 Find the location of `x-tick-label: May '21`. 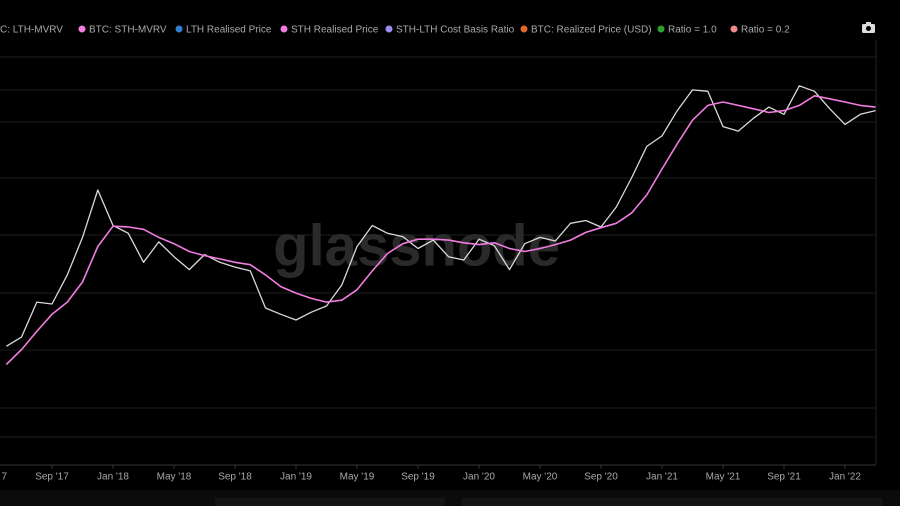

x-tick-label: May '21 is located at coordinates (723, 477).